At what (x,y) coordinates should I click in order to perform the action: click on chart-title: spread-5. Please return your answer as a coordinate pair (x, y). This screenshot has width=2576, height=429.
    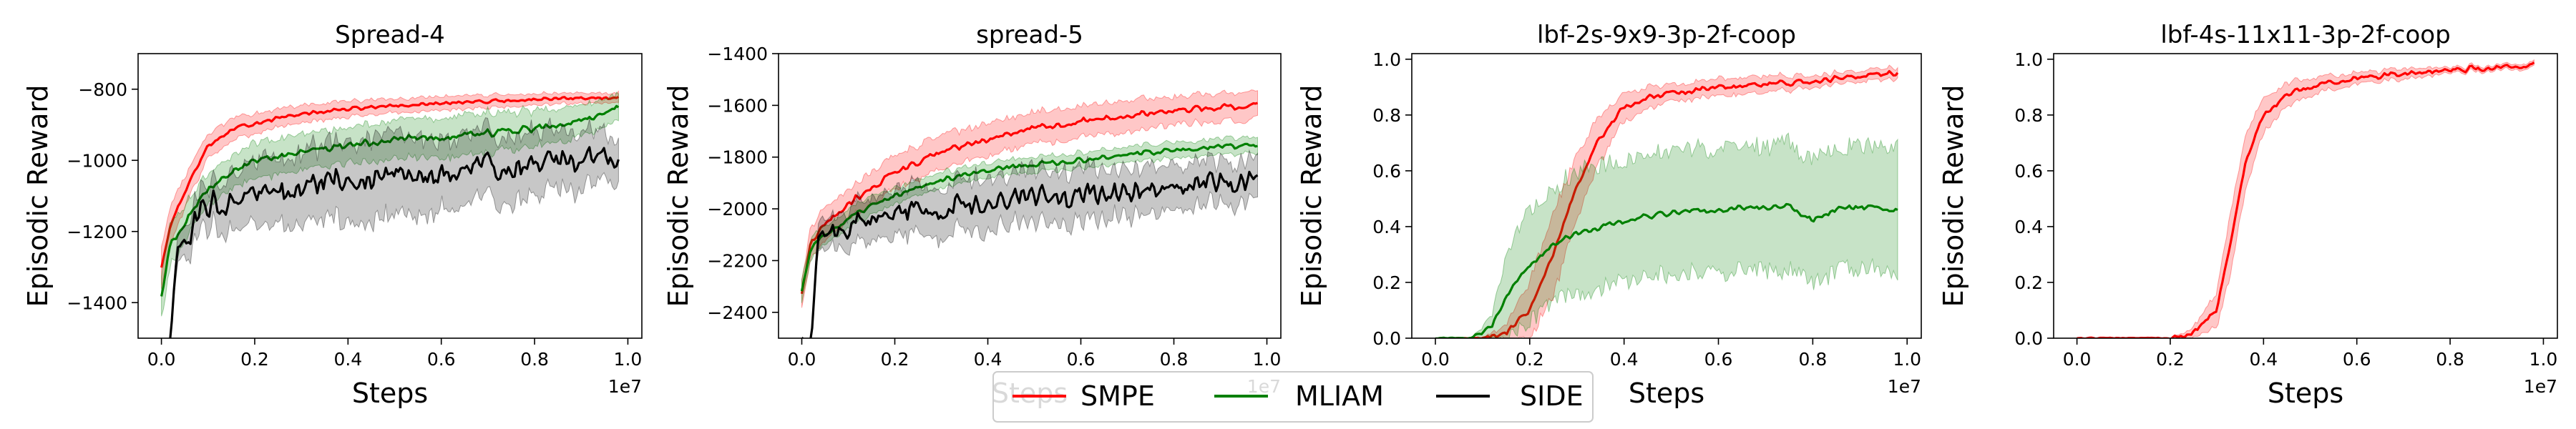
    Looking at the image, I should click on (1029, 35).